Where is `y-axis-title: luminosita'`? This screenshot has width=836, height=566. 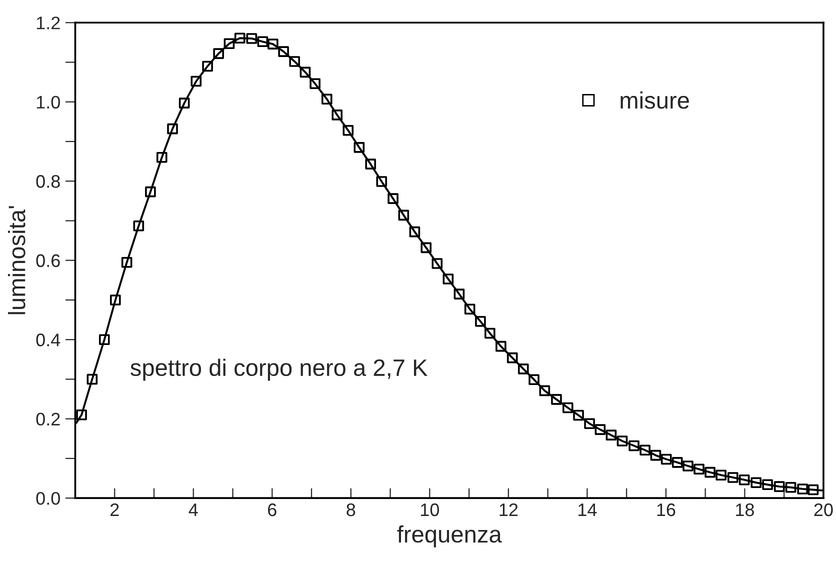 y-axis-title: luminosita' is located at coordinates (17, 260).